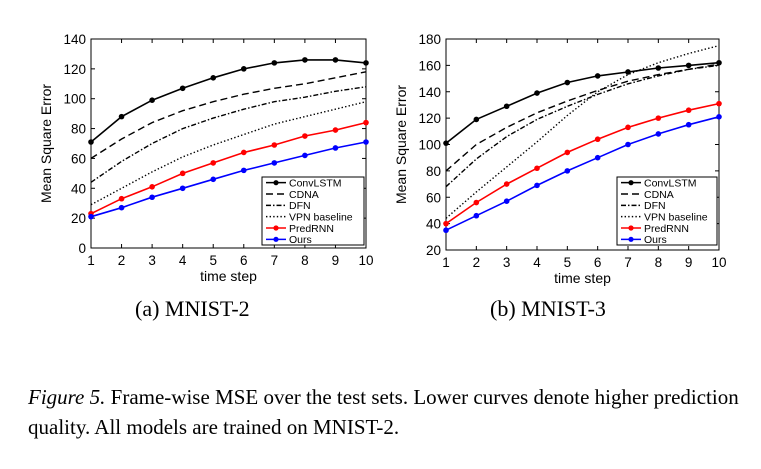  Describe the element at coordinates (433, 171) in the screenshot. I see `y-tick-label: 80` at that location.